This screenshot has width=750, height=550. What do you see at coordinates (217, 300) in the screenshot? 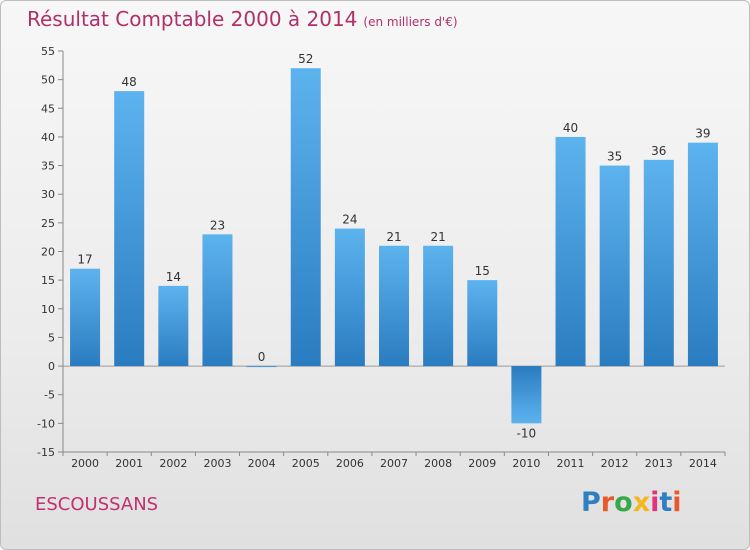
I see `bar-2003` at bounding box center [217, 300].